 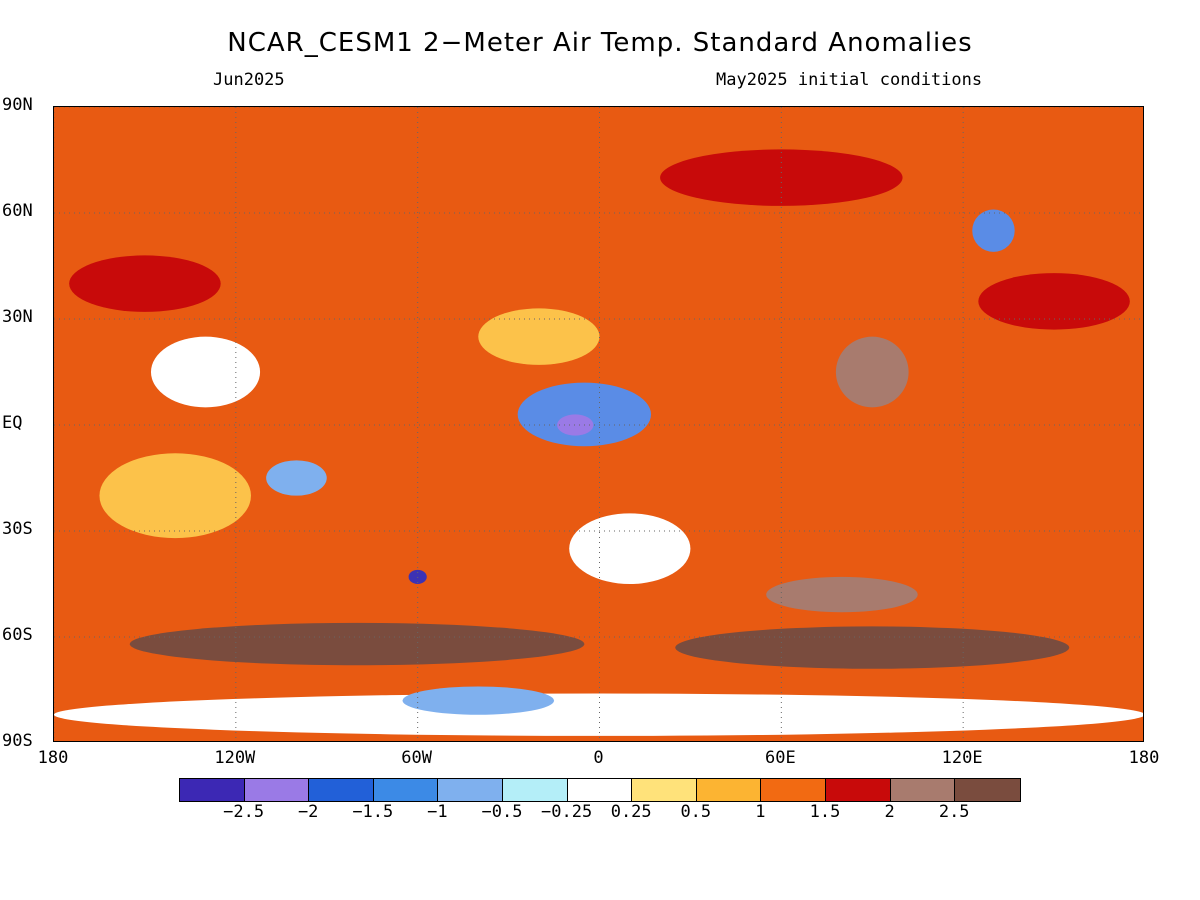 What do you see at coordinates (235, 758) in the screenshot?
I see `longitude-tick-label: 120W` at bounding box center [235, 758].